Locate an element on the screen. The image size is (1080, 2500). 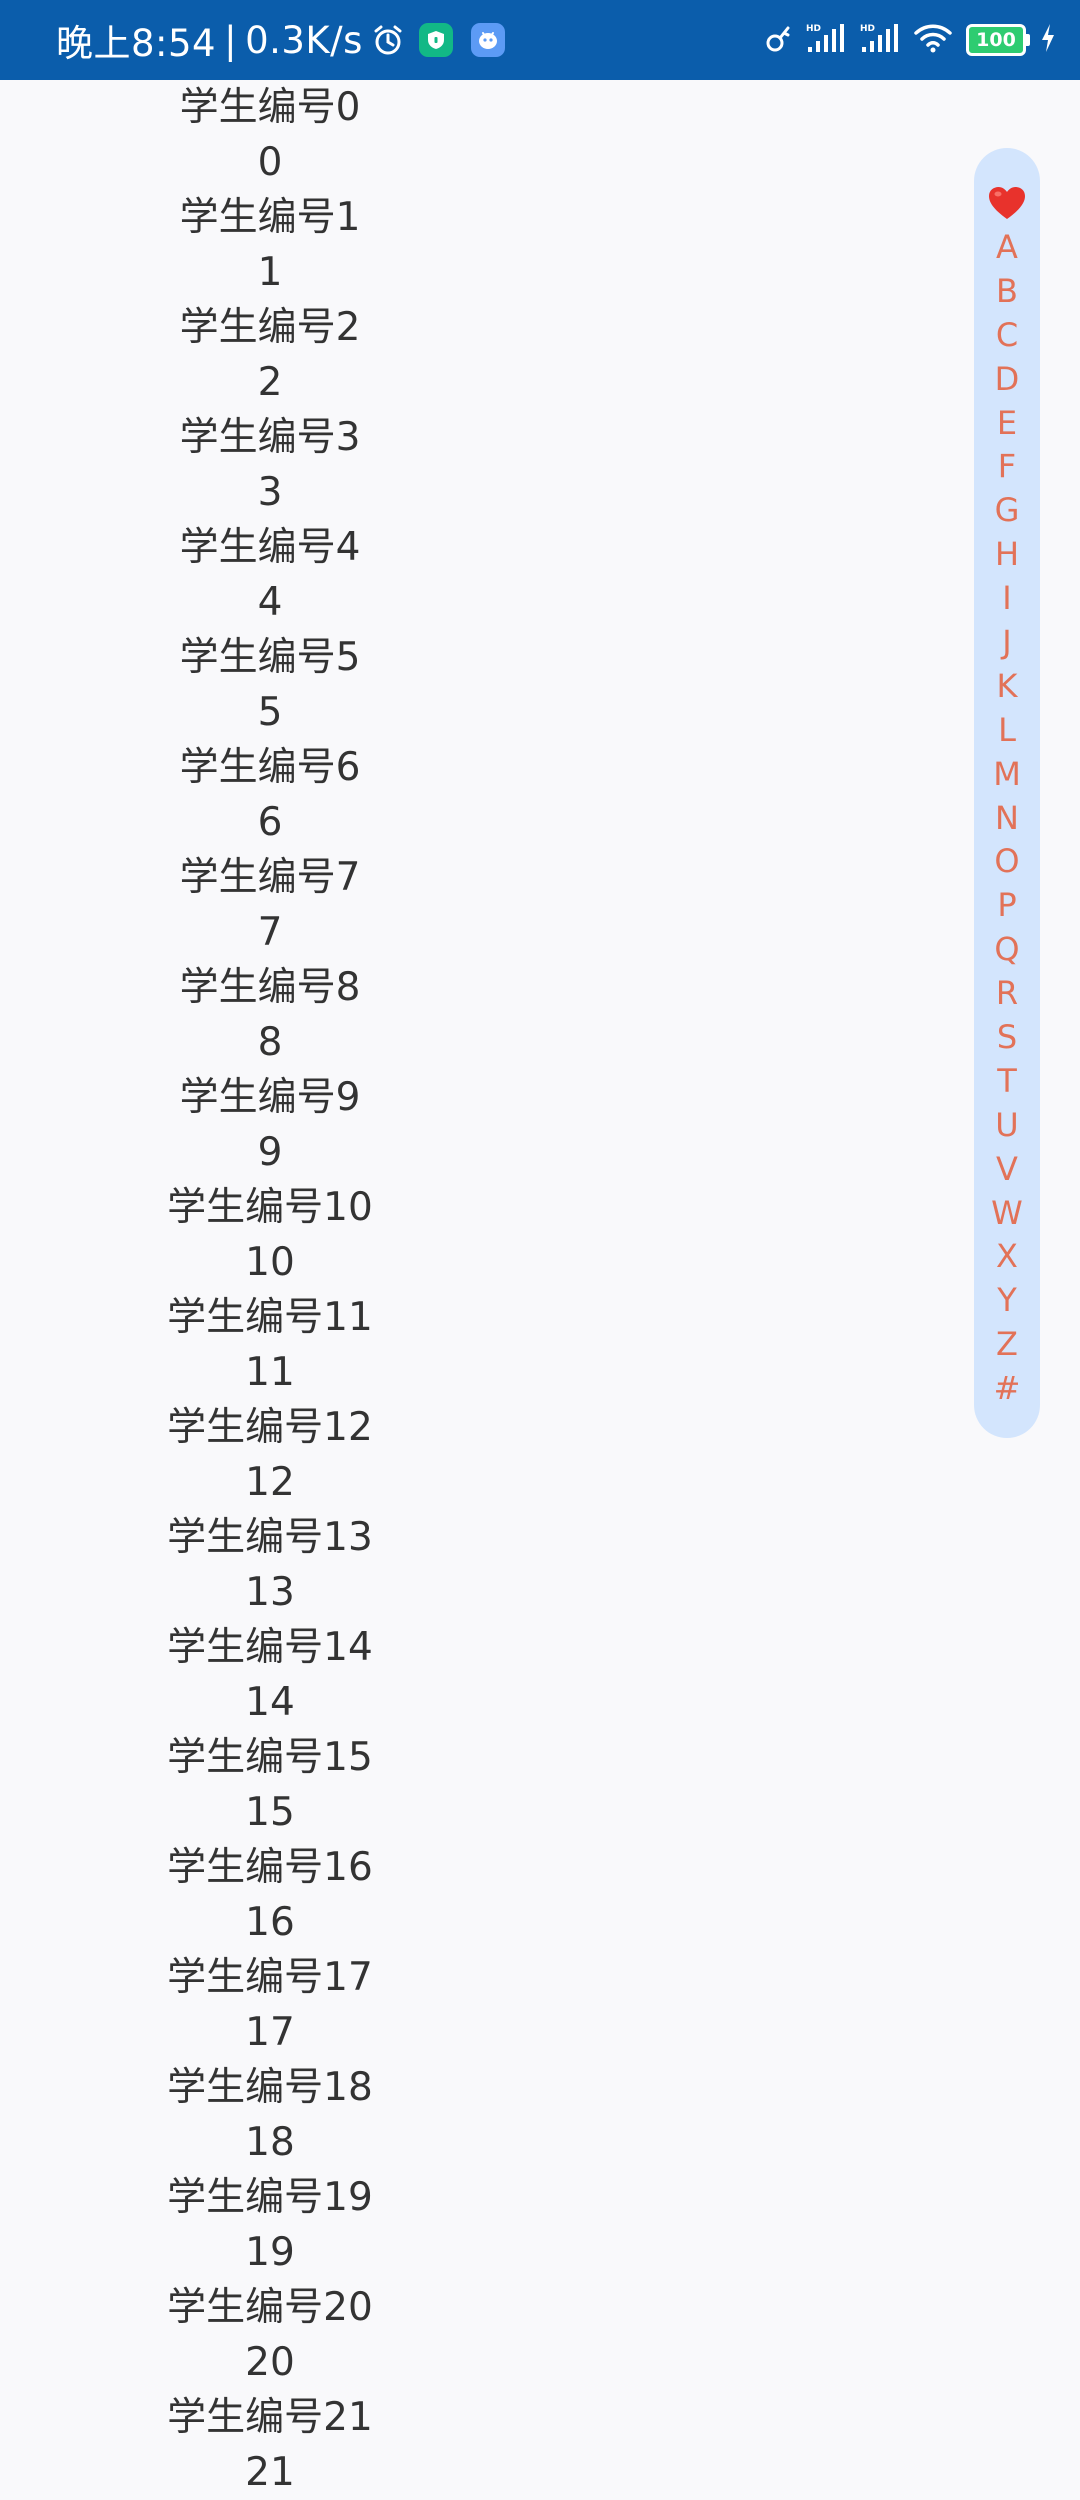
list-item-content: 学生编号3 3 is located at coordinates (270, 465).